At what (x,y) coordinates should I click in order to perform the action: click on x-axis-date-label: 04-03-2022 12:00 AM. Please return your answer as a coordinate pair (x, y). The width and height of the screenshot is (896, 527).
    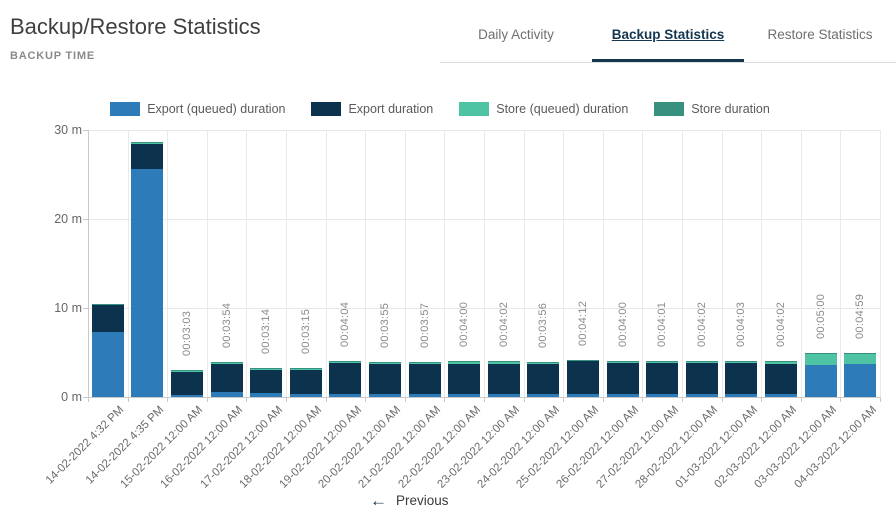
    Looking at the image, I should click on (835, 447).